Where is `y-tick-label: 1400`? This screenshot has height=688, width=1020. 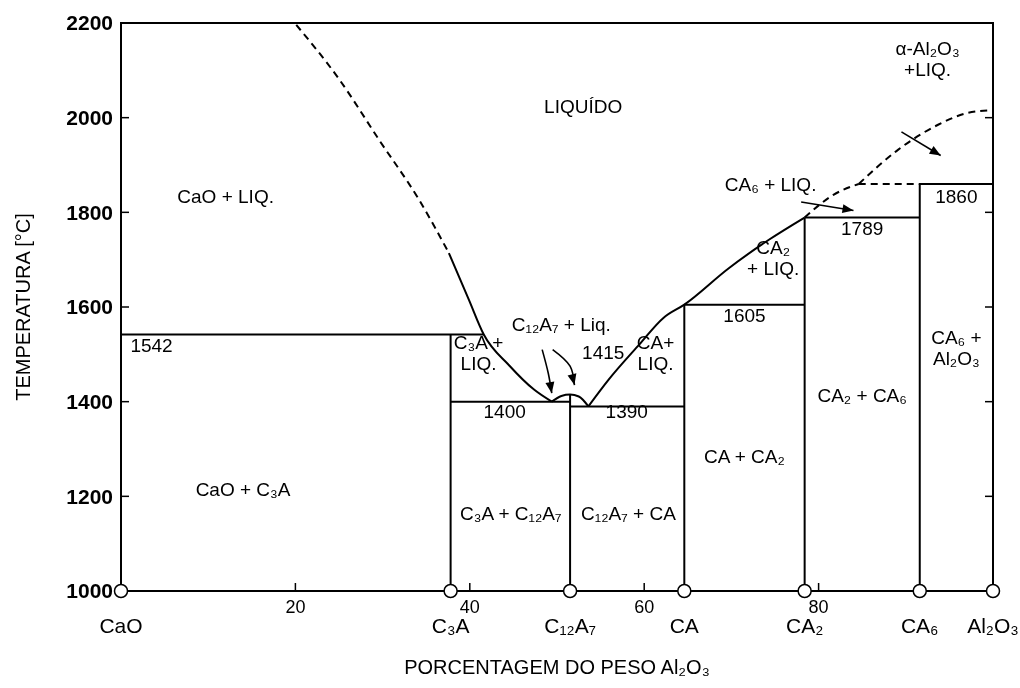
y-tick-label: 1400 is located at coordinates (89, 402).